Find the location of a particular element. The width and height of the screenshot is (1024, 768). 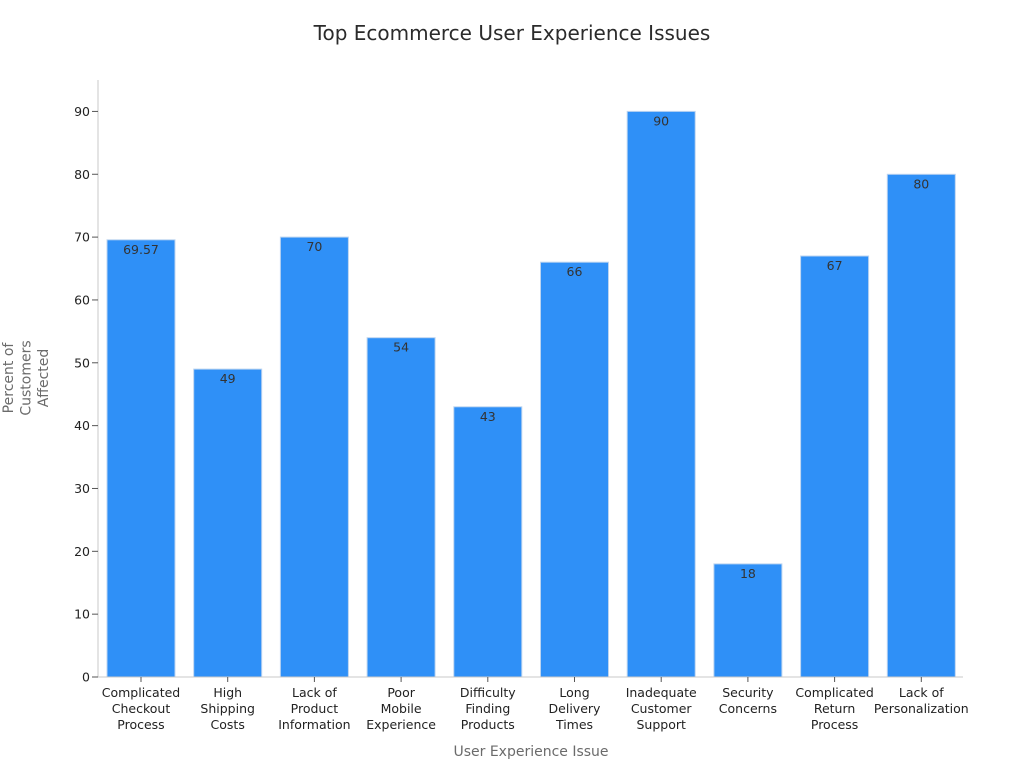

y-axis-title-text: Percent of Customers Affected is located at coordinates (26, 377).